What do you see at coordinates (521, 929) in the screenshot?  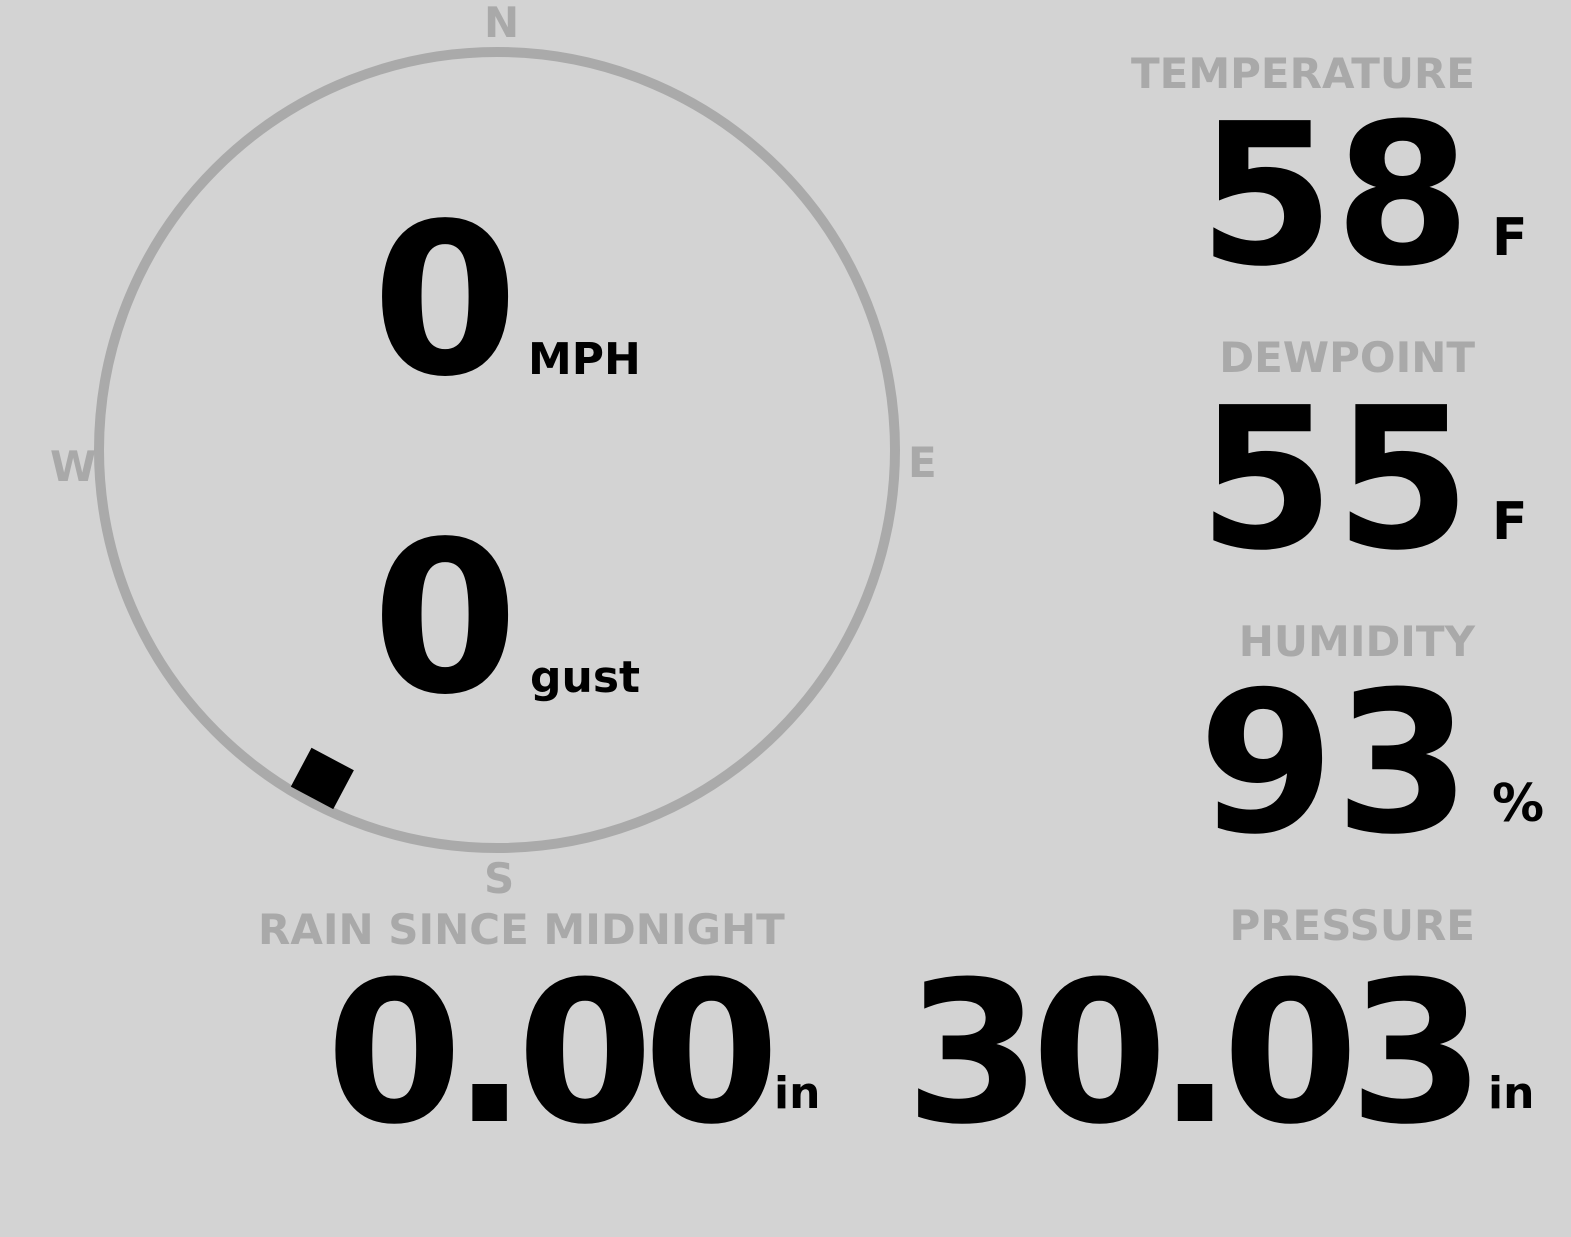 I see `rain-label: RAIN SINCE MIDNIGHT` at bounding box center [521, 929].